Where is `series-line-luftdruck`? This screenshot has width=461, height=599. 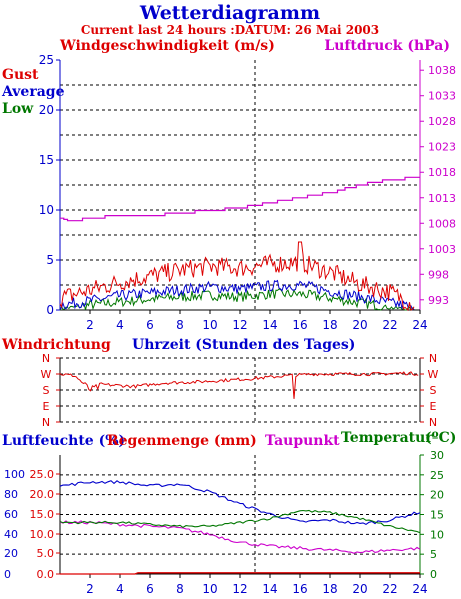 series-line-luftdruck is located at coordinates (240, 199).